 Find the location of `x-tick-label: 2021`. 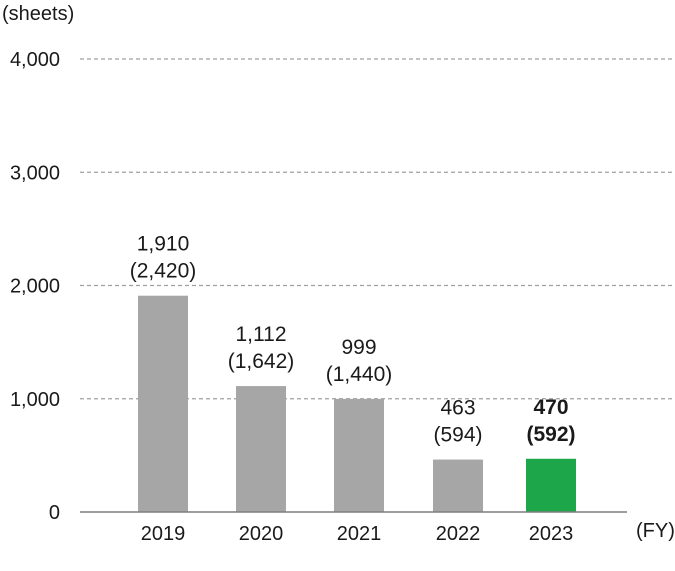

x-tick-label: 2021 is located at coordinates (359, 534).